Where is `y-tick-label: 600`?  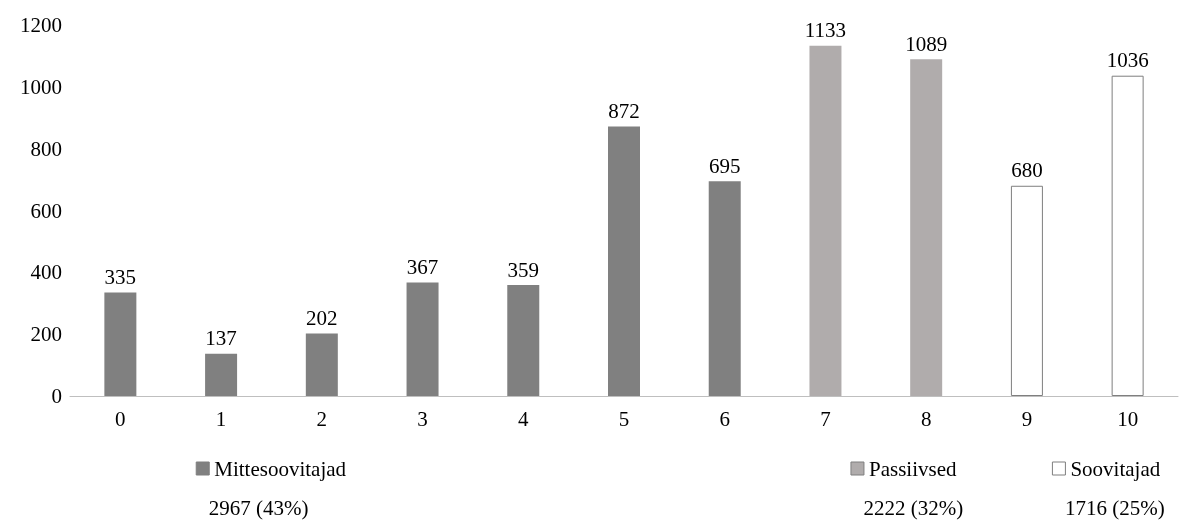 y-tick-label: 600 is located at coordinates (46, 210).